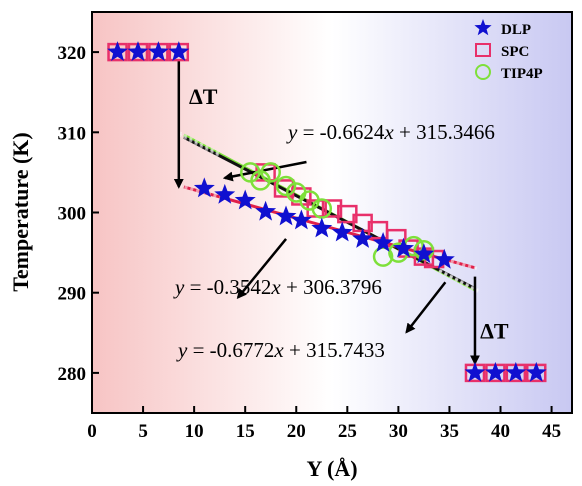 The height and width of the screenshot is (486, 582). What do you see at coordinates (72, 133) in the screenshot?
I see `y-tick-label: 310` at bounding box center [72, 133].